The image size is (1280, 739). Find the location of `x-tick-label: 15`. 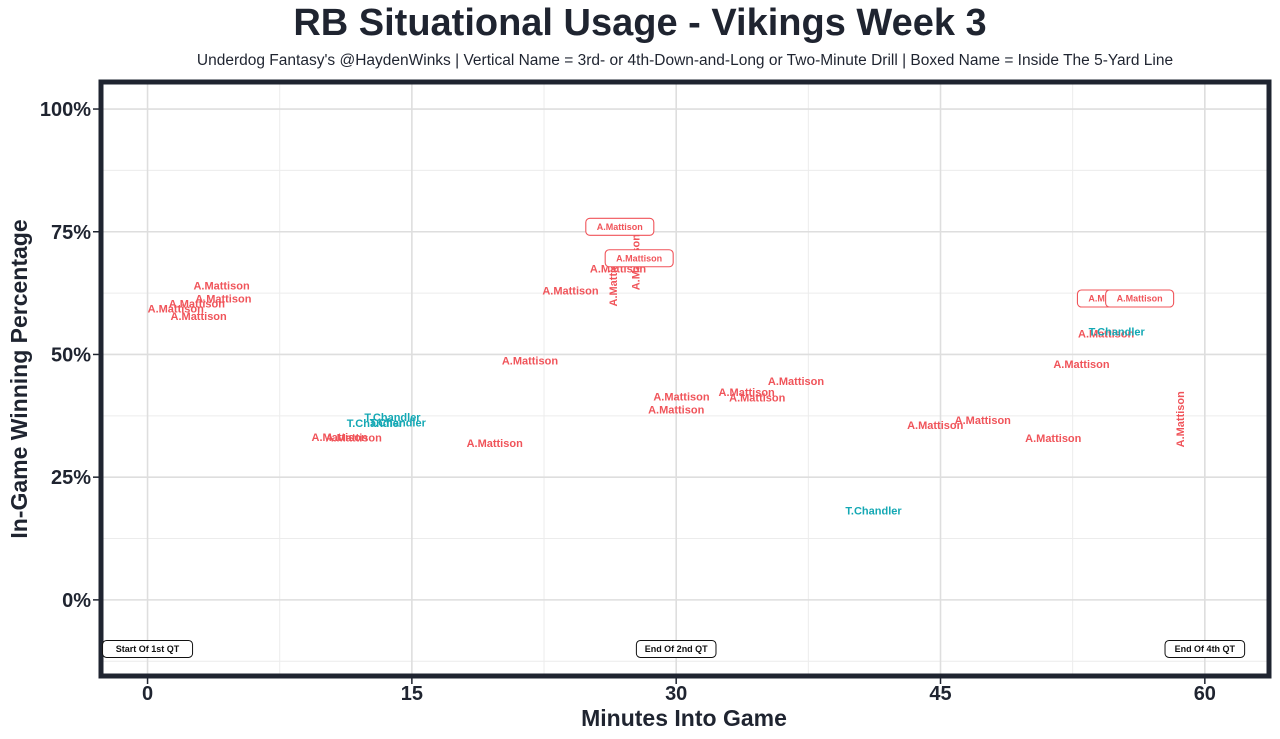

x-tick-label: 15 is located at coordinates (412, 694).